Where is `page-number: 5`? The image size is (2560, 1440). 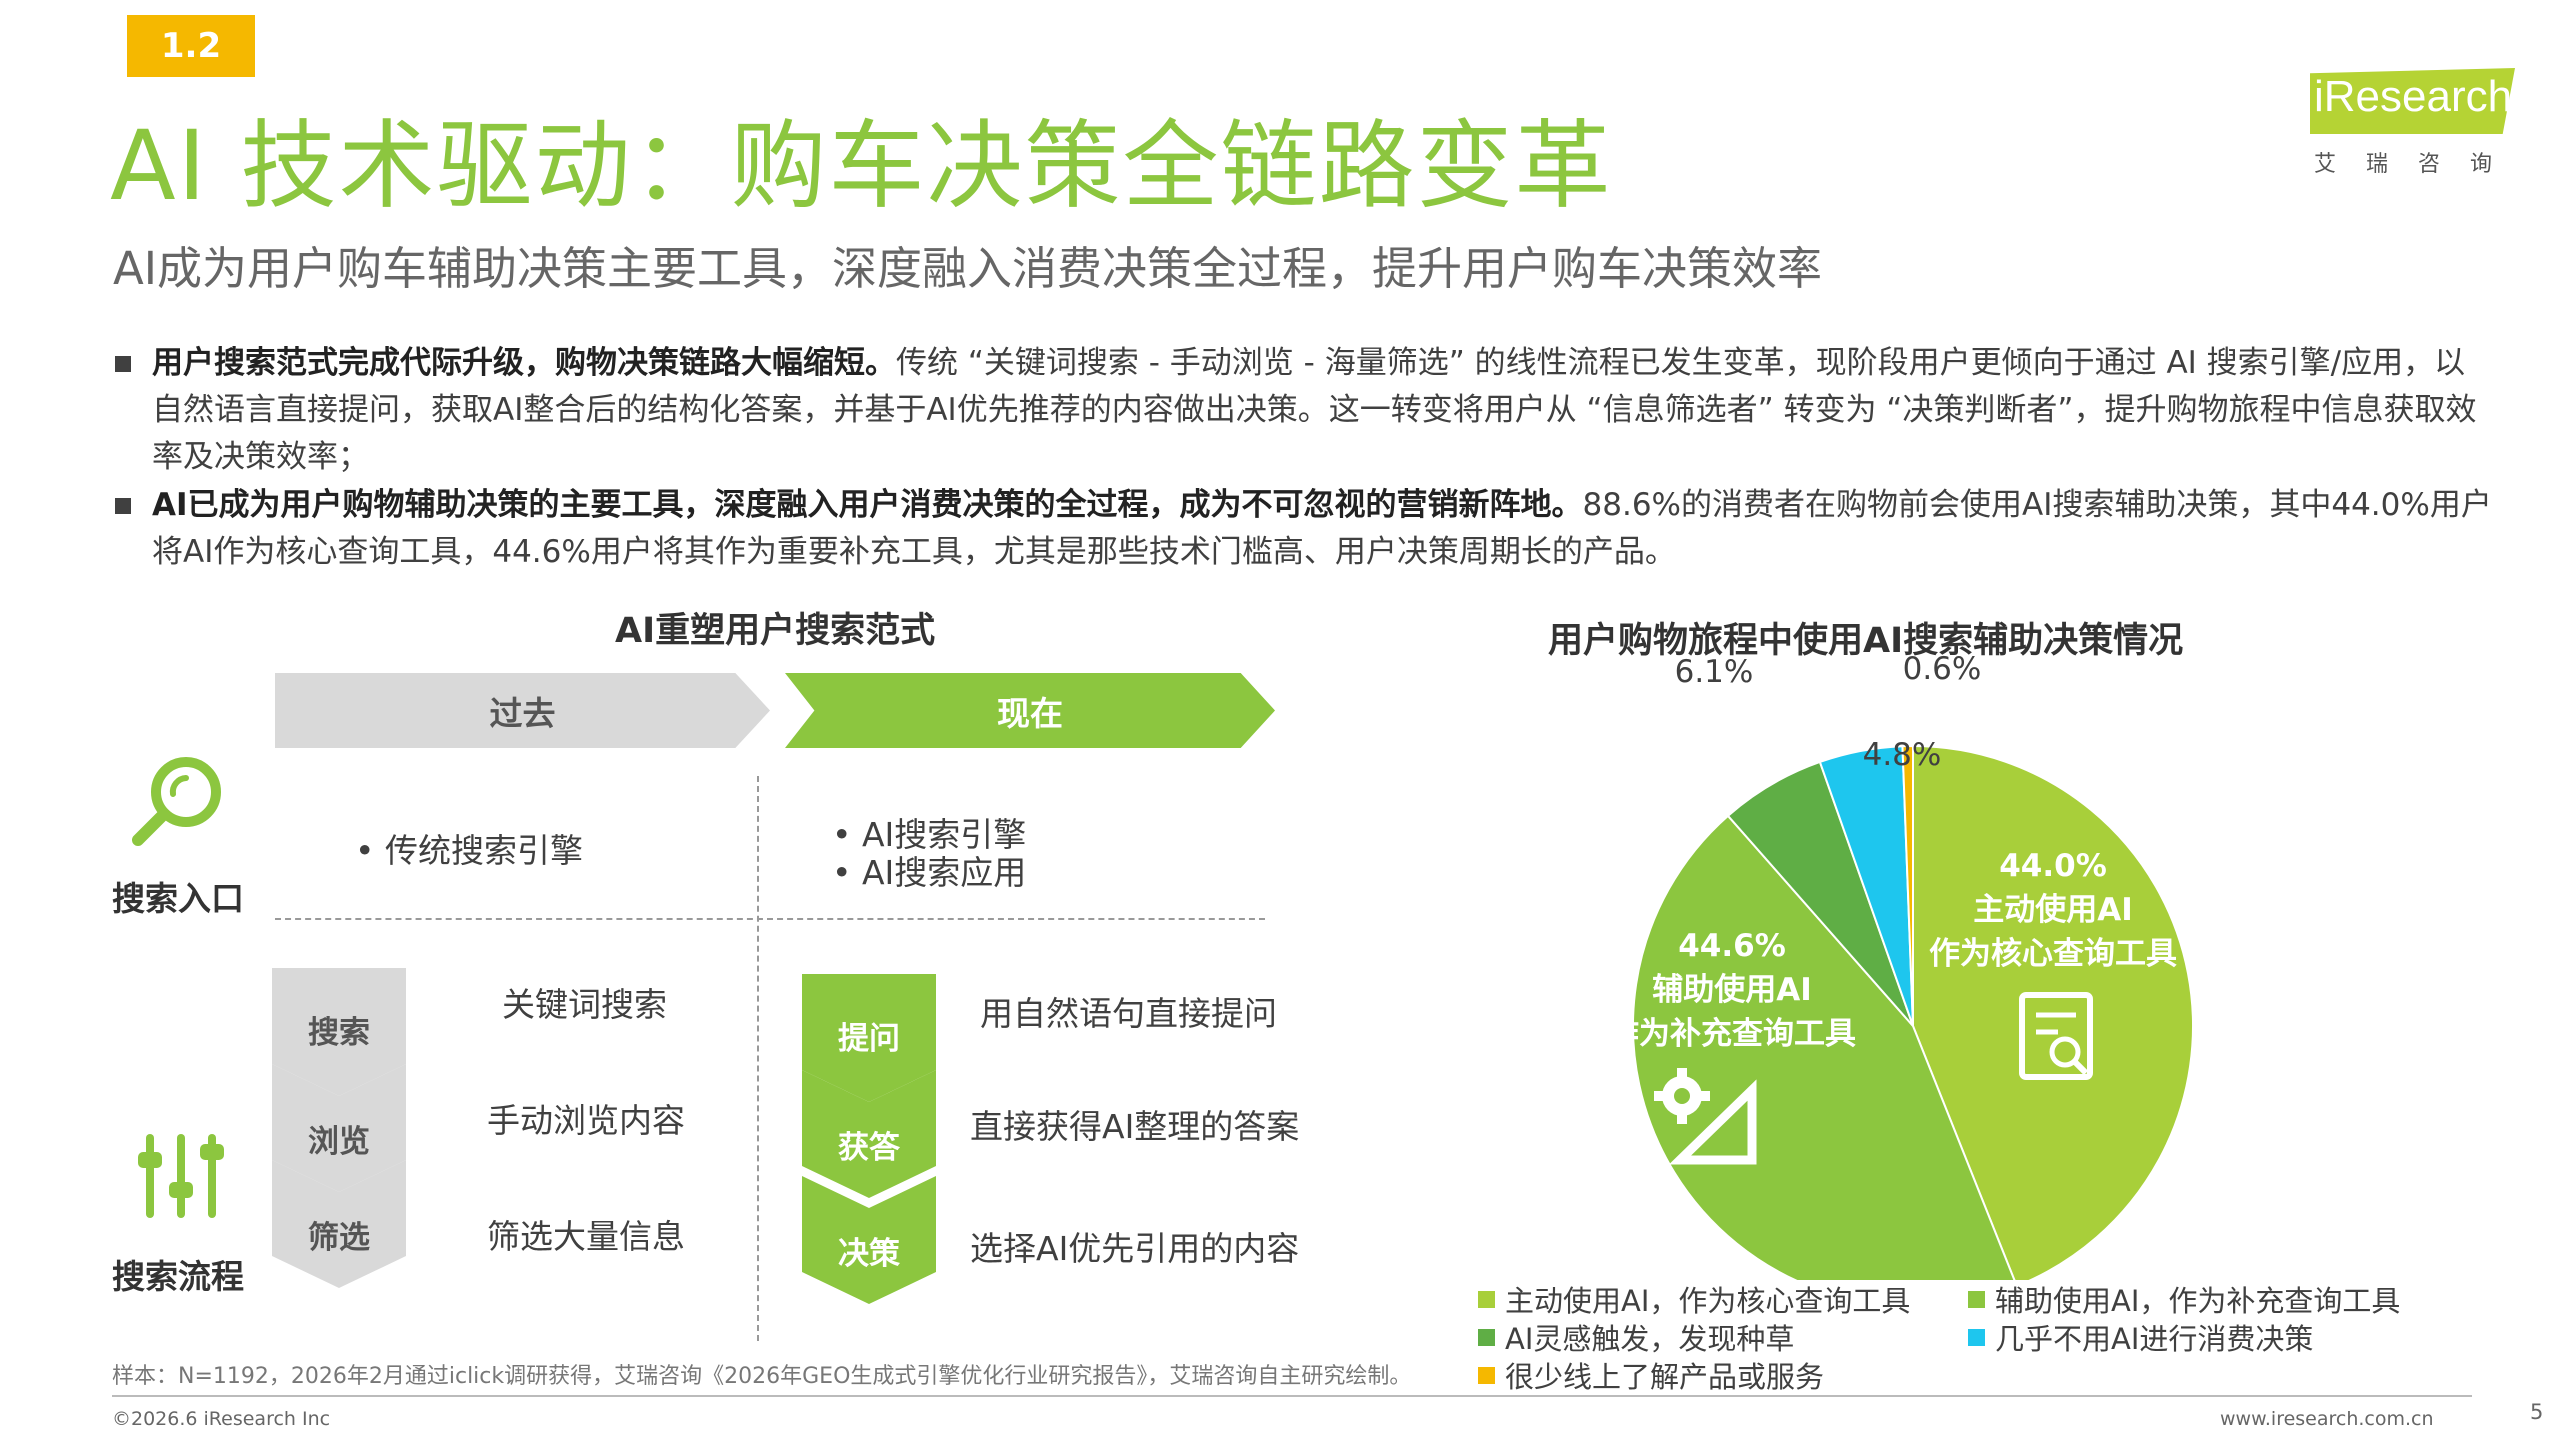 page-number: 5 is located at coordinates (2537, 1412).